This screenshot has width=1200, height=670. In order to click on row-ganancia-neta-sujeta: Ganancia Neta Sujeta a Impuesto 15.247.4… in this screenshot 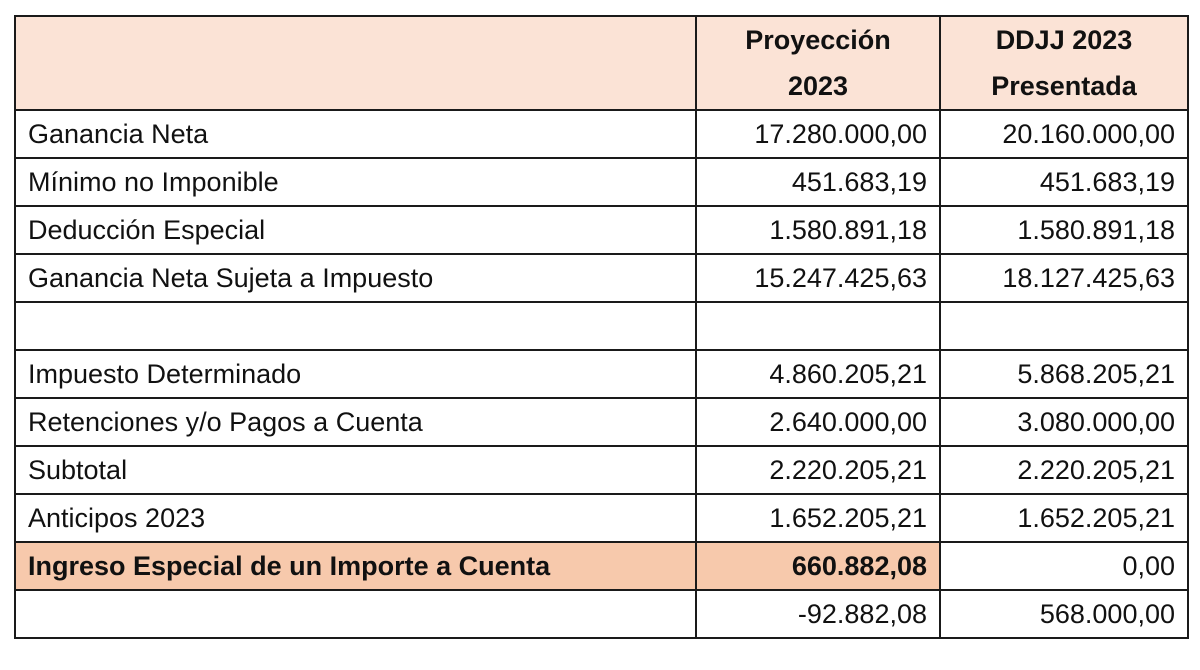, I will do `click(601, 278)`.